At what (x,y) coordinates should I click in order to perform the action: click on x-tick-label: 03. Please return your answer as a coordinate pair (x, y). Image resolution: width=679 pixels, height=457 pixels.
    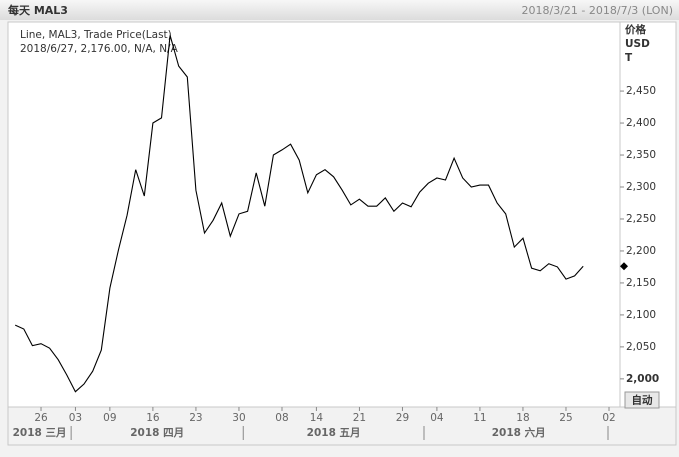
    Looking at the image, I should click on (75, 418).